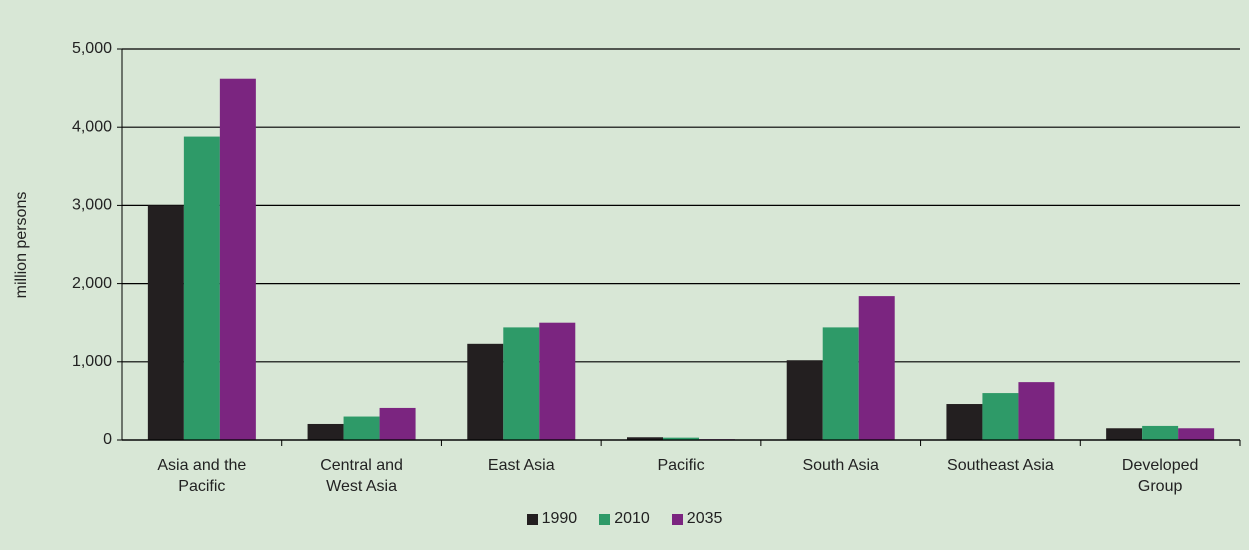  I want to click on y-tick-label: 2,000, so click(92, 283).